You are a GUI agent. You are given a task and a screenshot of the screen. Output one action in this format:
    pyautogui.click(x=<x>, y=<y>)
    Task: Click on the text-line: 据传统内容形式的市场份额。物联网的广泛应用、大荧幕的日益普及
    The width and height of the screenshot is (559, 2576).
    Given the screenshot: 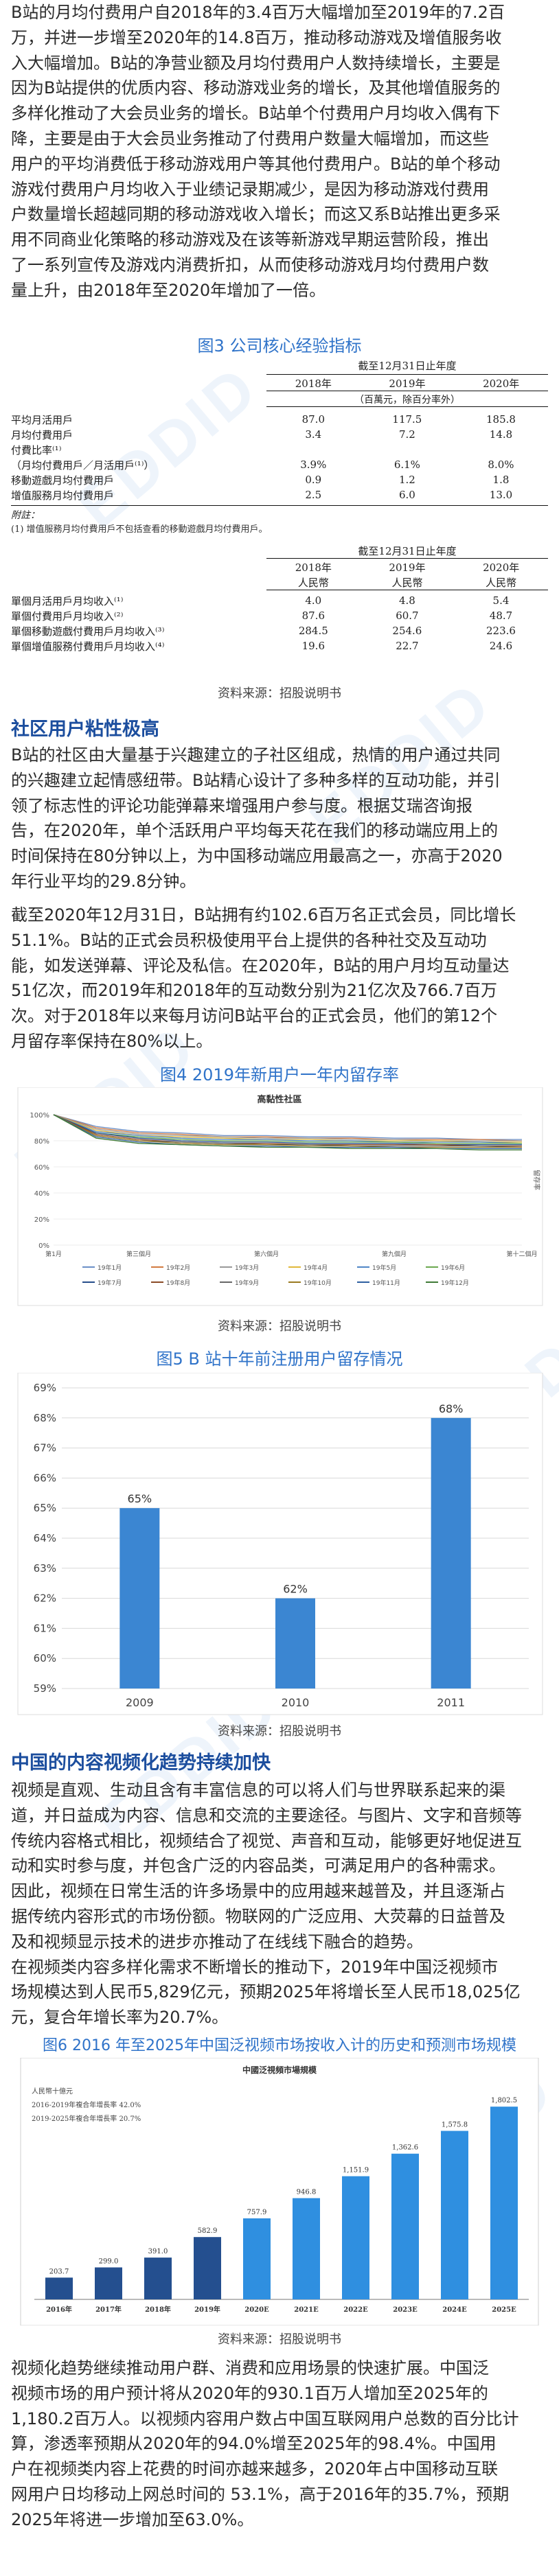 What is the action you would take?
    pyautogui.click(x=258, y=1916)
    